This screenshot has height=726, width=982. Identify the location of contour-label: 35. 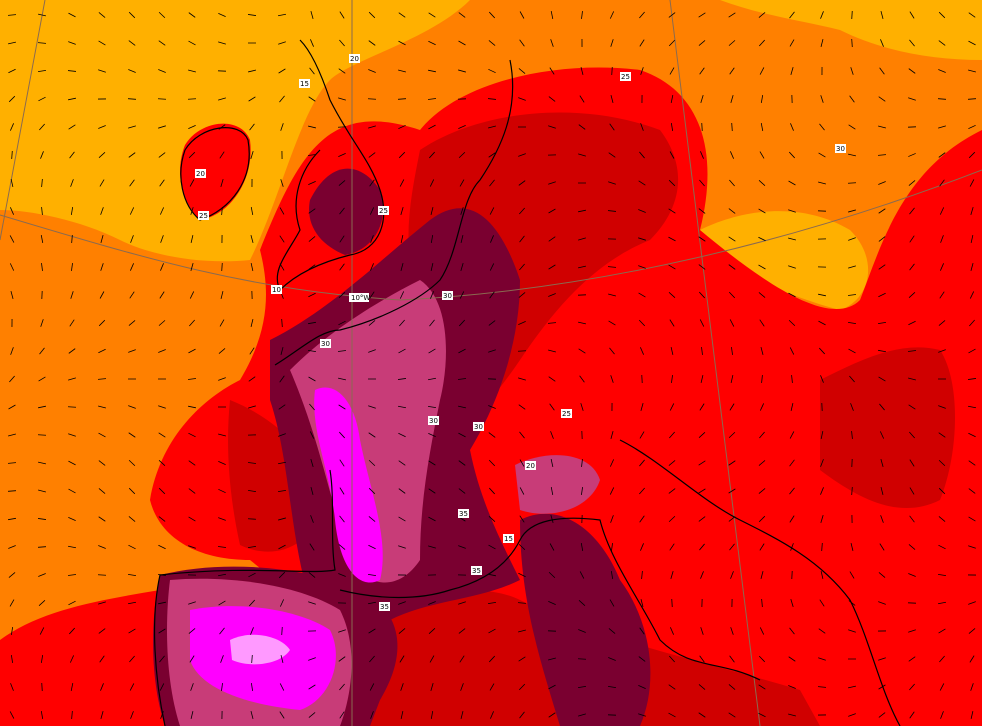
(463, 514).